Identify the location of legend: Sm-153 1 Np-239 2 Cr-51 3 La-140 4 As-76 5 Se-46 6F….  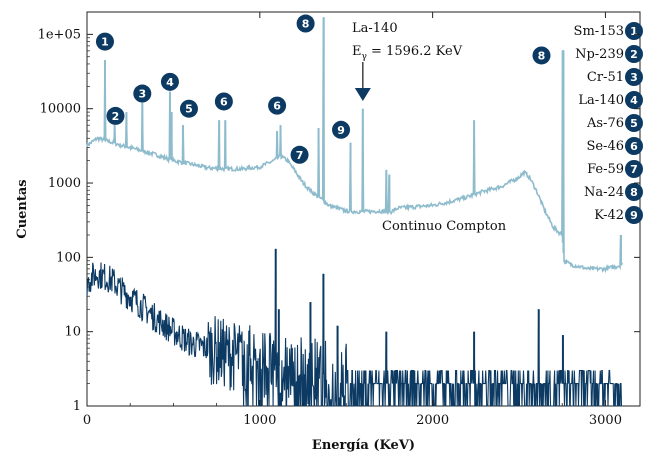
(607, 122).